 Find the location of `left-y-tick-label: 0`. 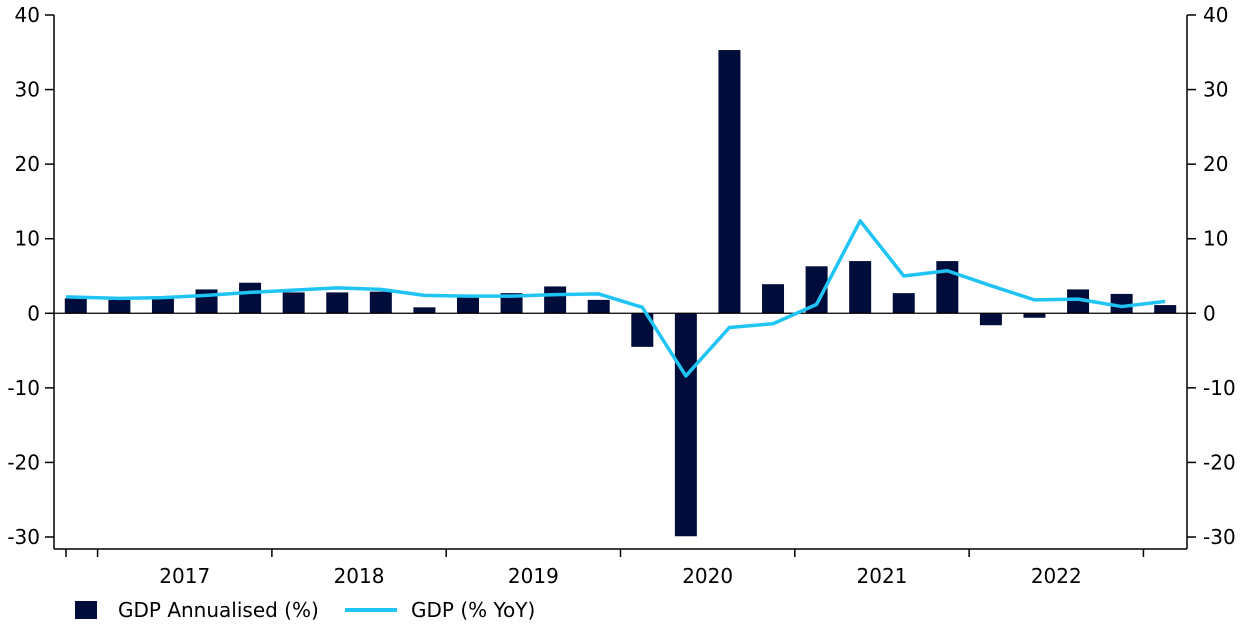

left-y-tick-label: 0 is located at coordinates (33, 313).